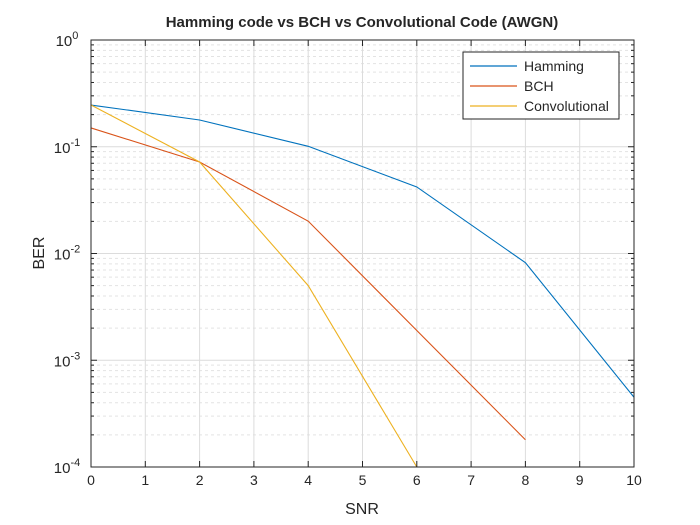  Describe the element at coordinates (67, 467) in the screenshot. I see `y-tick-label: 10⁻⁴` at that location.